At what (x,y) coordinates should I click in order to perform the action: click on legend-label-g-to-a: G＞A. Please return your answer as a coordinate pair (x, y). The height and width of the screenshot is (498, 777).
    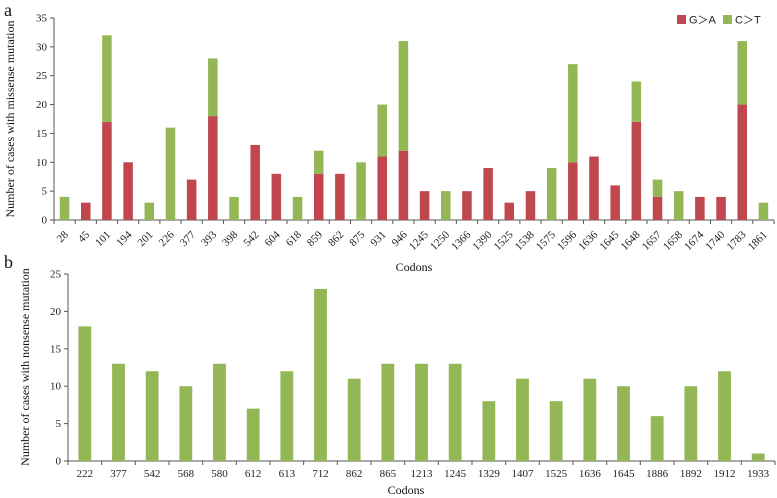
    Looking at the image, I should click on (703, 21).